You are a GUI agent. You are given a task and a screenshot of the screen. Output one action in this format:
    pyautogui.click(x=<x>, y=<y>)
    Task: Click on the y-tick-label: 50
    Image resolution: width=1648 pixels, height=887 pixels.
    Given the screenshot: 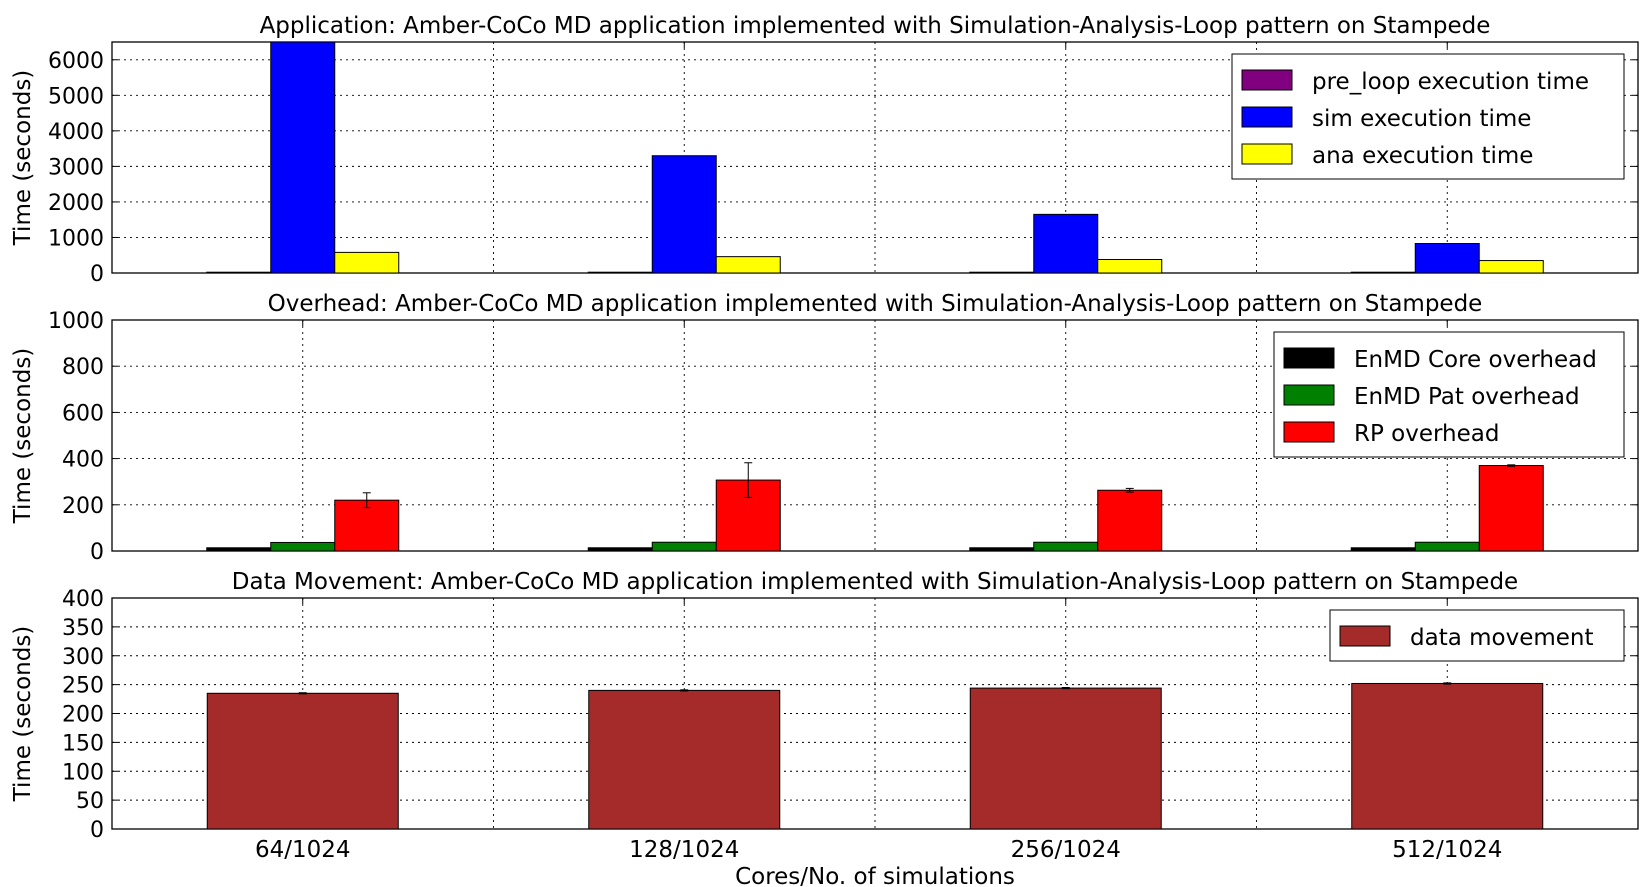 What is the action you would take?
    pyautogui.click(x=90, y=801)
    